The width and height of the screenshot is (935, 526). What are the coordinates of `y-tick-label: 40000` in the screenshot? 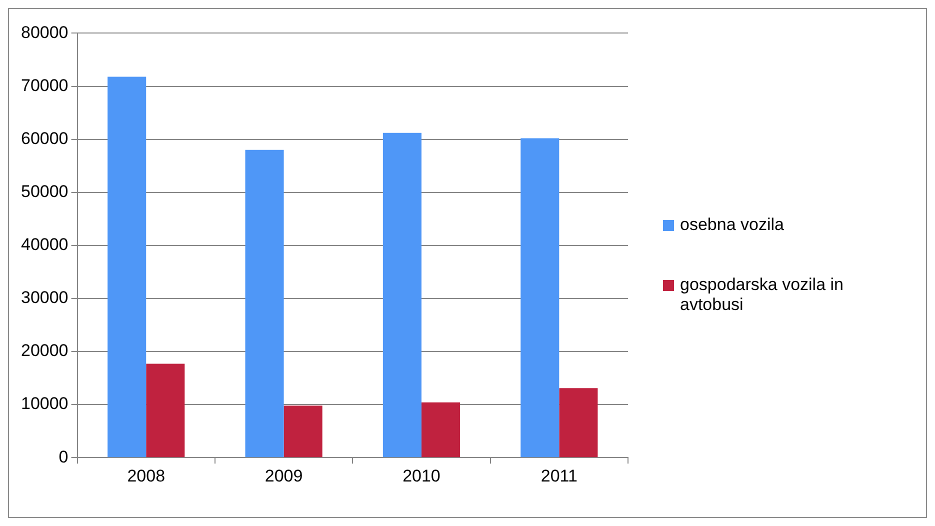 It's located at (44, 244).